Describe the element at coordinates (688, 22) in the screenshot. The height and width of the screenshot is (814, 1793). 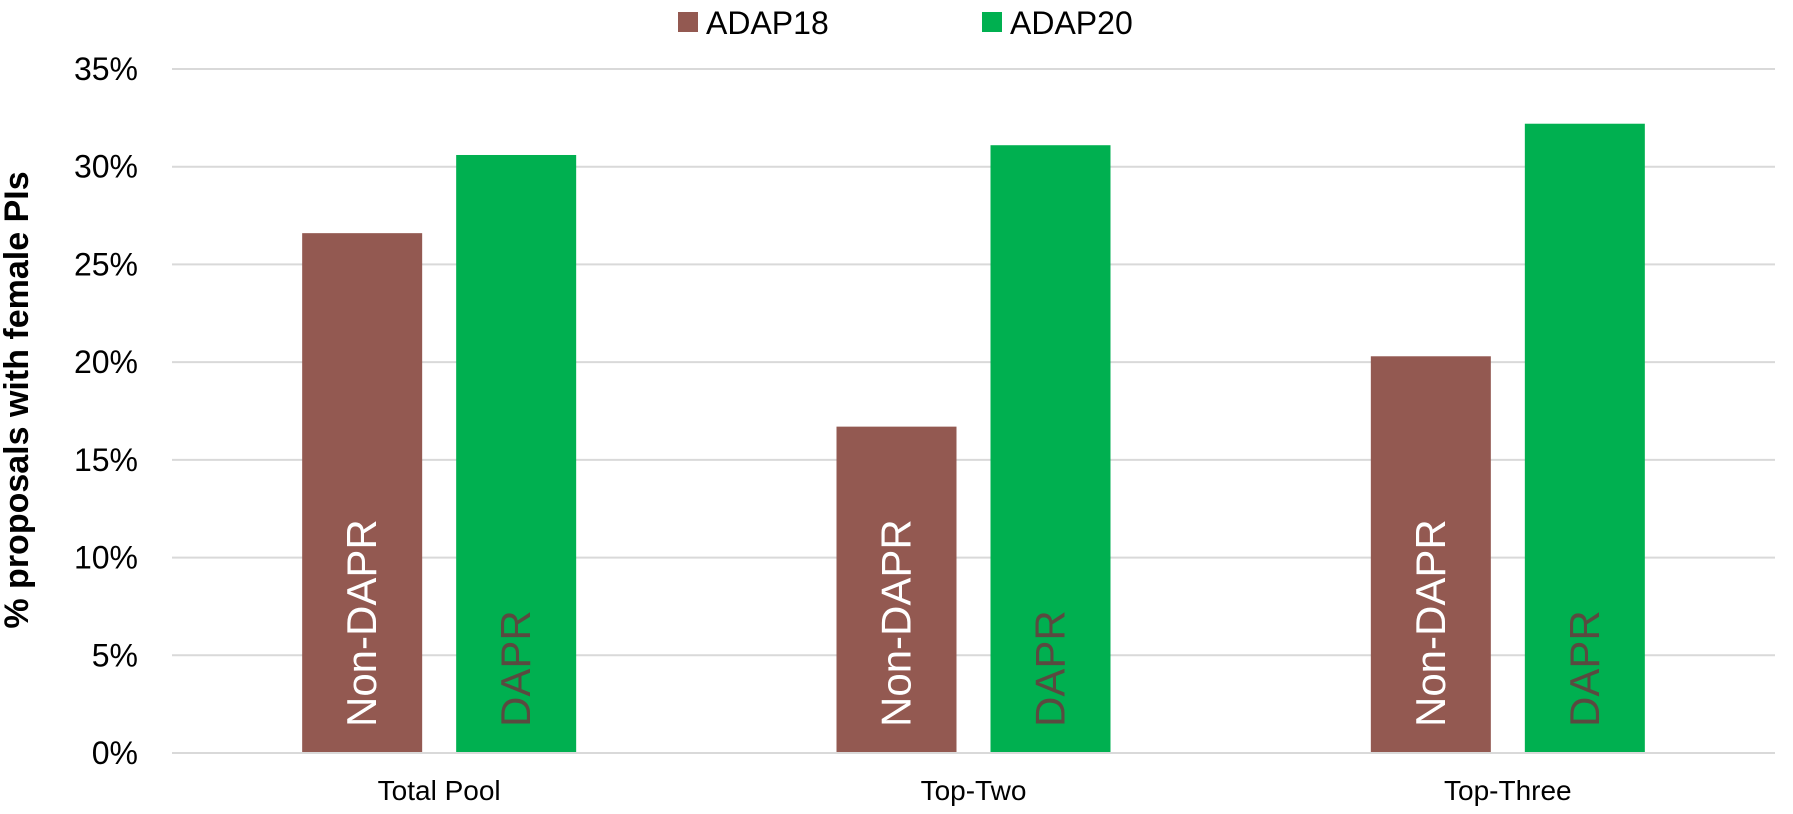
I see `legend-swatch-adap18` at that location.